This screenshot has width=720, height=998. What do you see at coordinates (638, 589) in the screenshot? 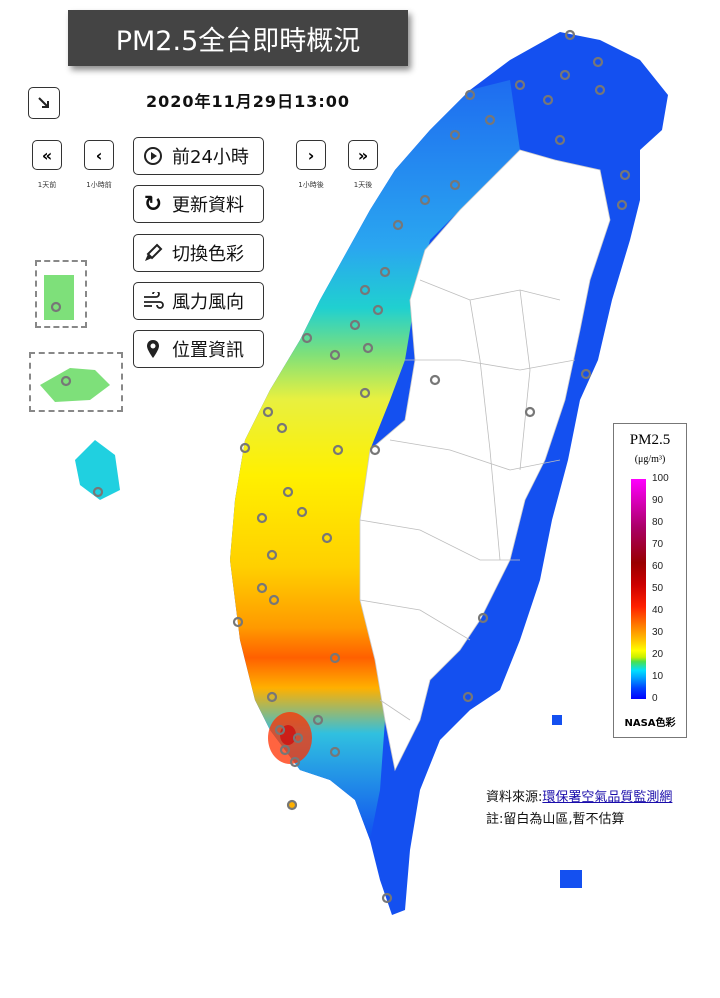
I see `legend-color-bar` at bounding box center [638, 589].